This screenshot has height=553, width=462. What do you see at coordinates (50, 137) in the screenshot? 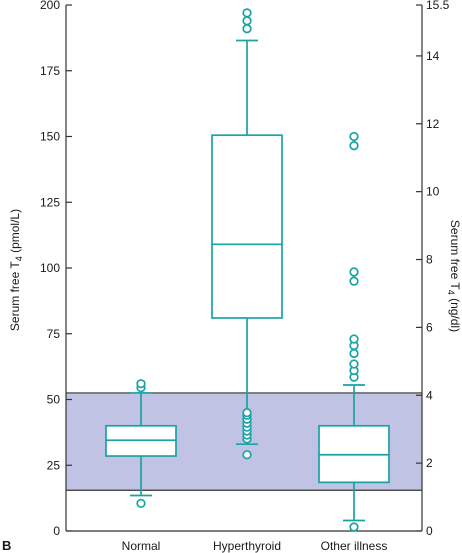
I see `left-tick-label: 150` at bounding box center [50, 137].